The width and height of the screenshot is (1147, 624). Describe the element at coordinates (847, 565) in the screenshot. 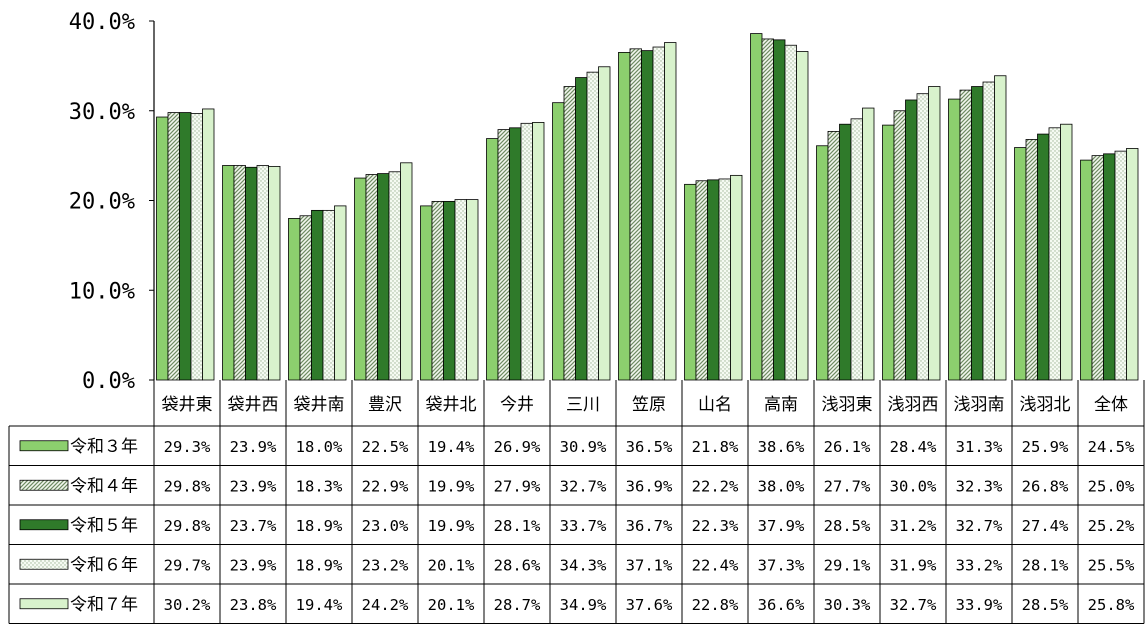

I see `data-label: 29.1%` at that location.